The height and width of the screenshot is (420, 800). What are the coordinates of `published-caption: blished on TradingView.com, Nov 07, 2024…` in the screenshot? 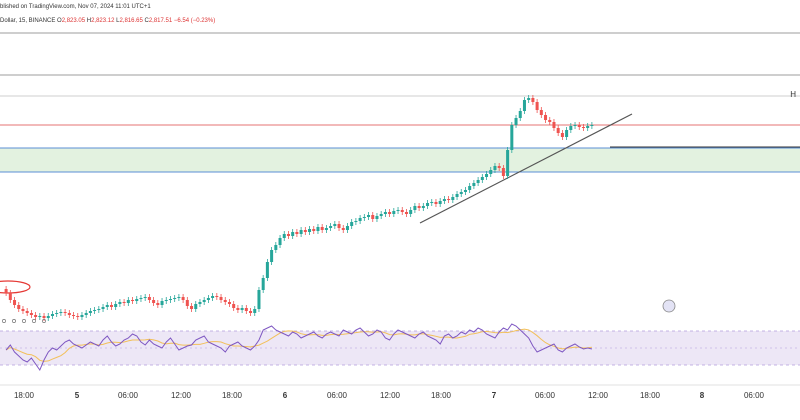 It's located at (75, 7).